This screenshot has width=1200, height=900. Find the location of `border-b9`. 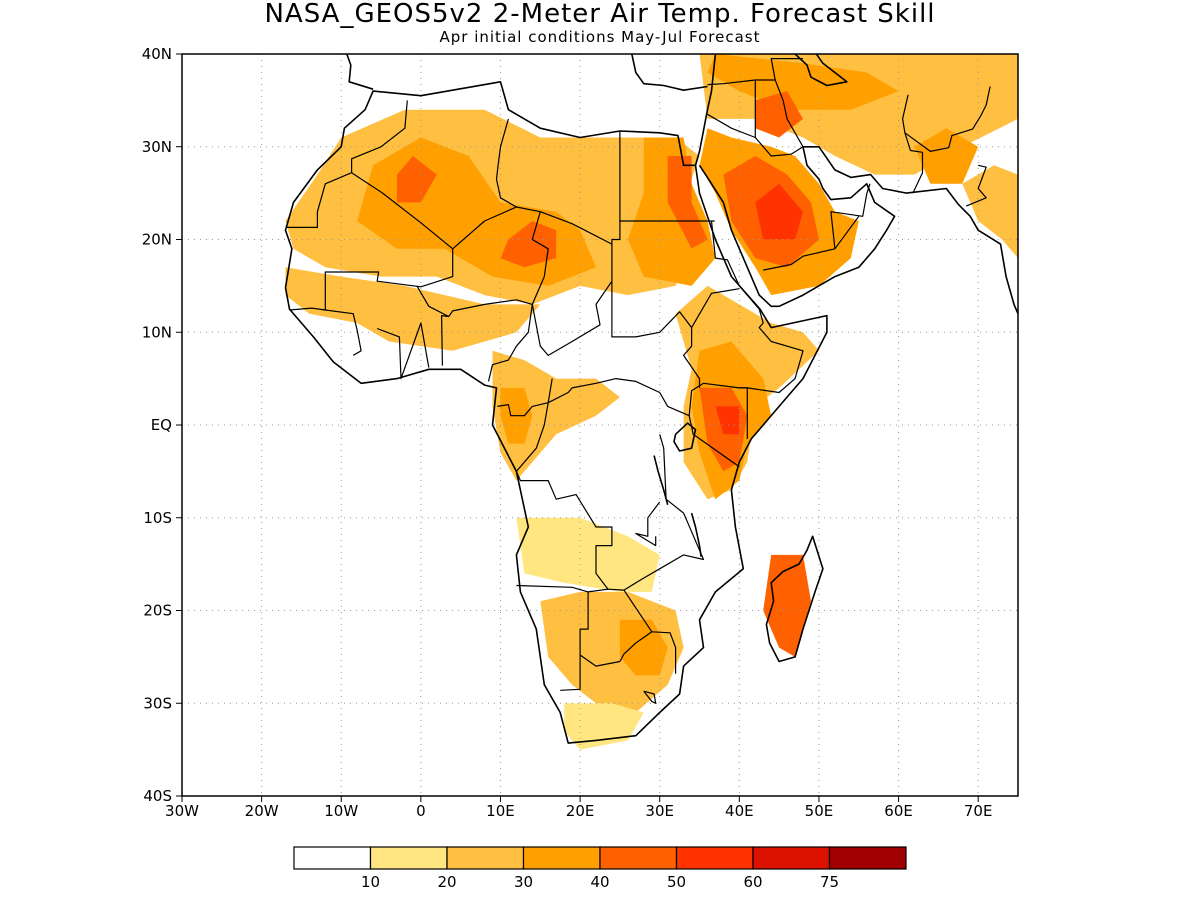

border-b9 is located at coordinates (735, 265).